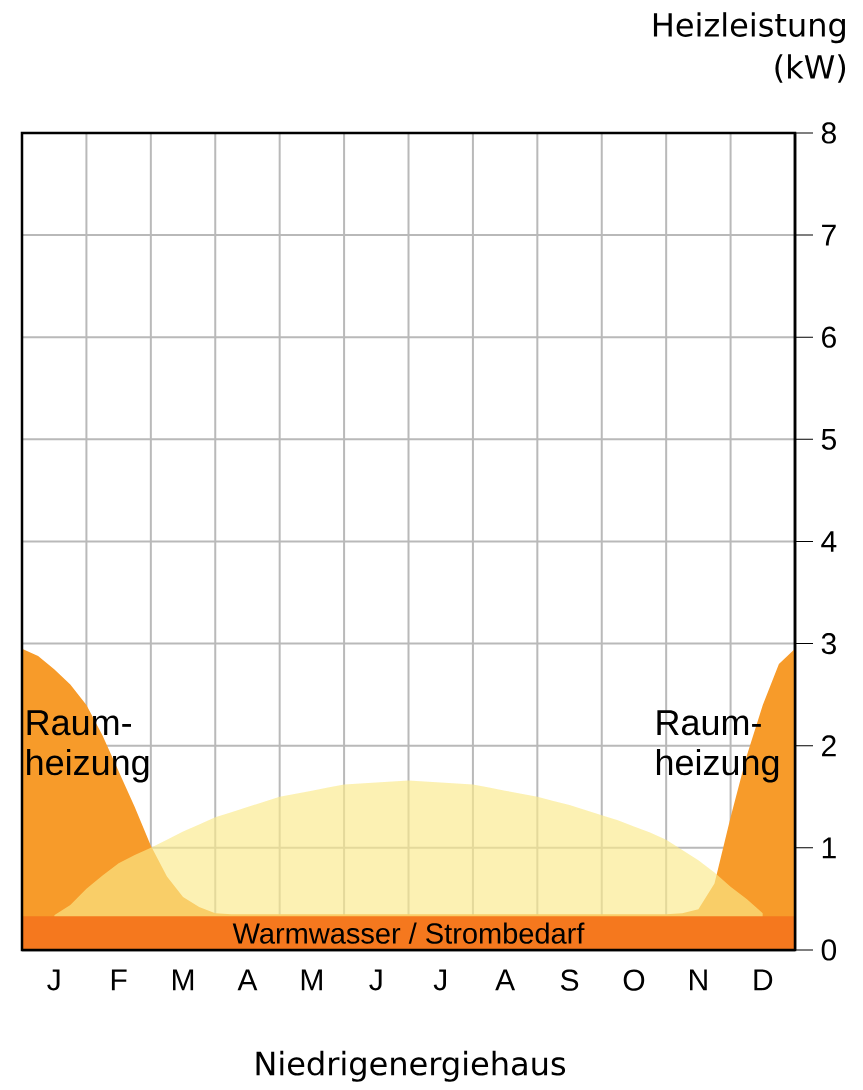 This screenshot has width=863, height=1090. What do you see at coordinates (829, 848) in the screenshot?
I see `y-tick-label: 1` at bounding box center [829, 848].